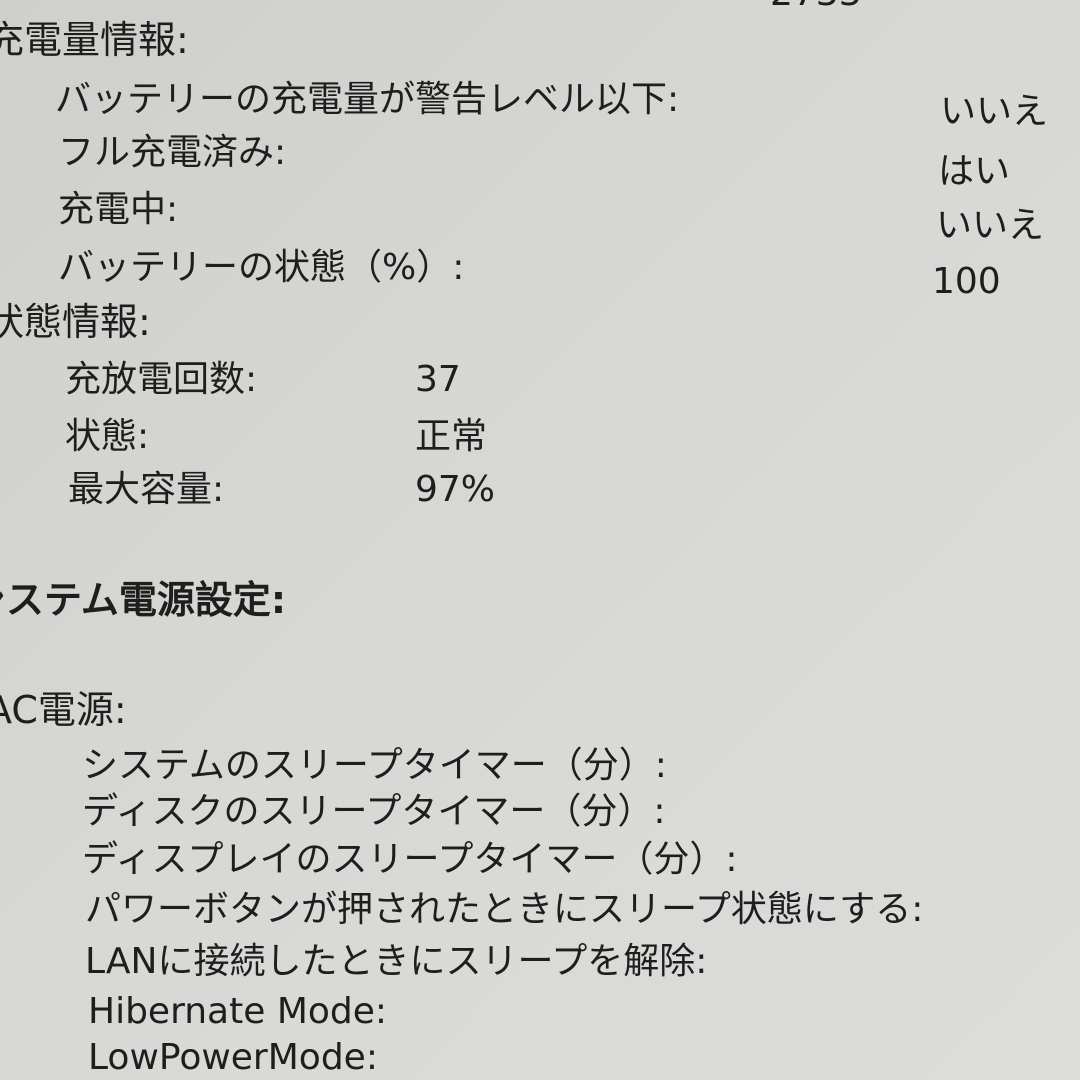 The image size is (1080, 1080). What do you see at coordinates (161, 379) in the screenshot?
I see `cycle-count-label: 充放電回数:` at bounding box center [161, 379].